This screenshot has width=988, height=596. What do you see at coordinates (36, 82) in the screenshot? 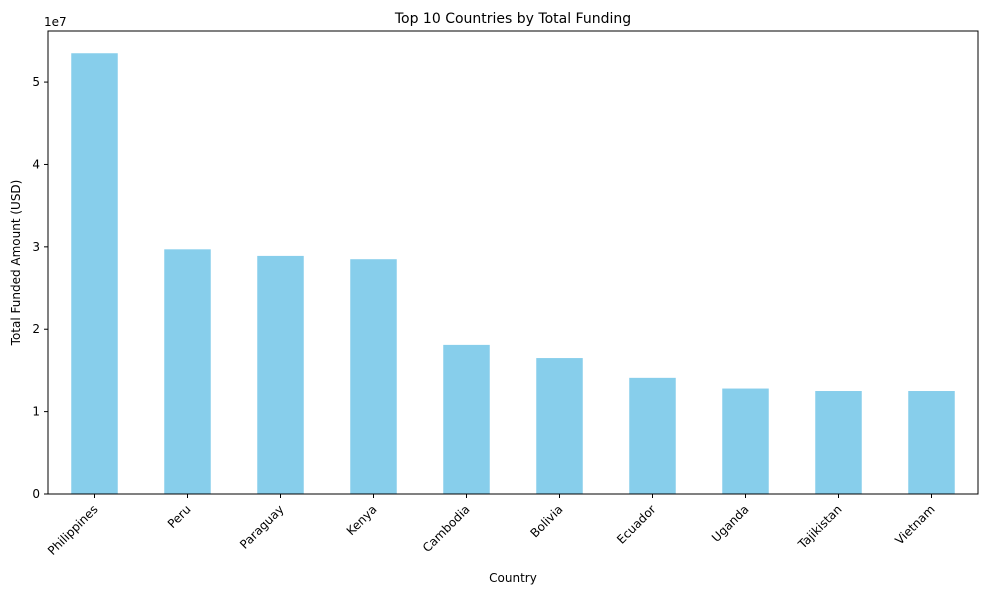
I see `y-tick-label: 5` at bounding box center [36, 82].